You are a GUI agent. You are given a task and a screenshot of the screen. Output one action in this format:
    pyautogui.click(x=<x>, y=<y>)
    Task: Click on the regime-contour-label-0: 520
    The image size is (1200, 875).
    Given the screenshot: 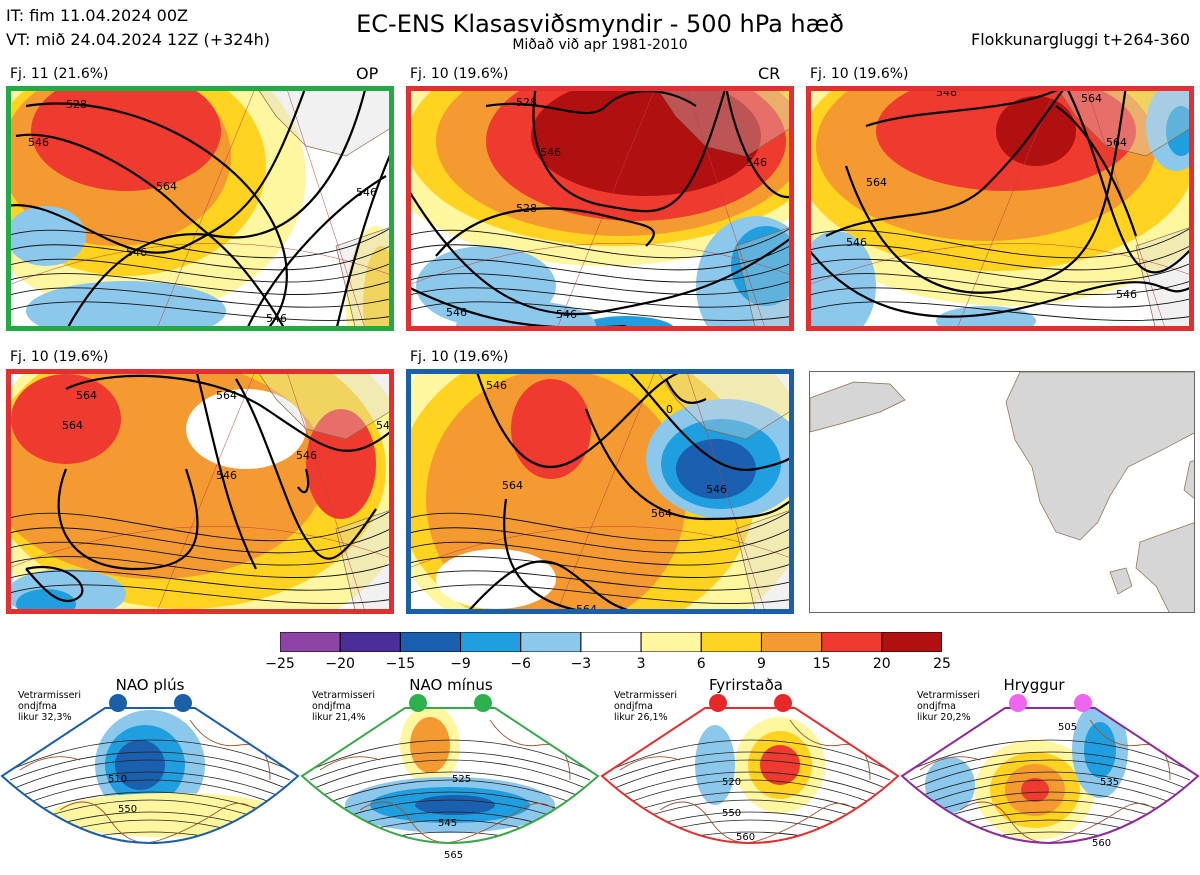 What is the action you would take?
    pyautogui.click(x=731, y=782)
    